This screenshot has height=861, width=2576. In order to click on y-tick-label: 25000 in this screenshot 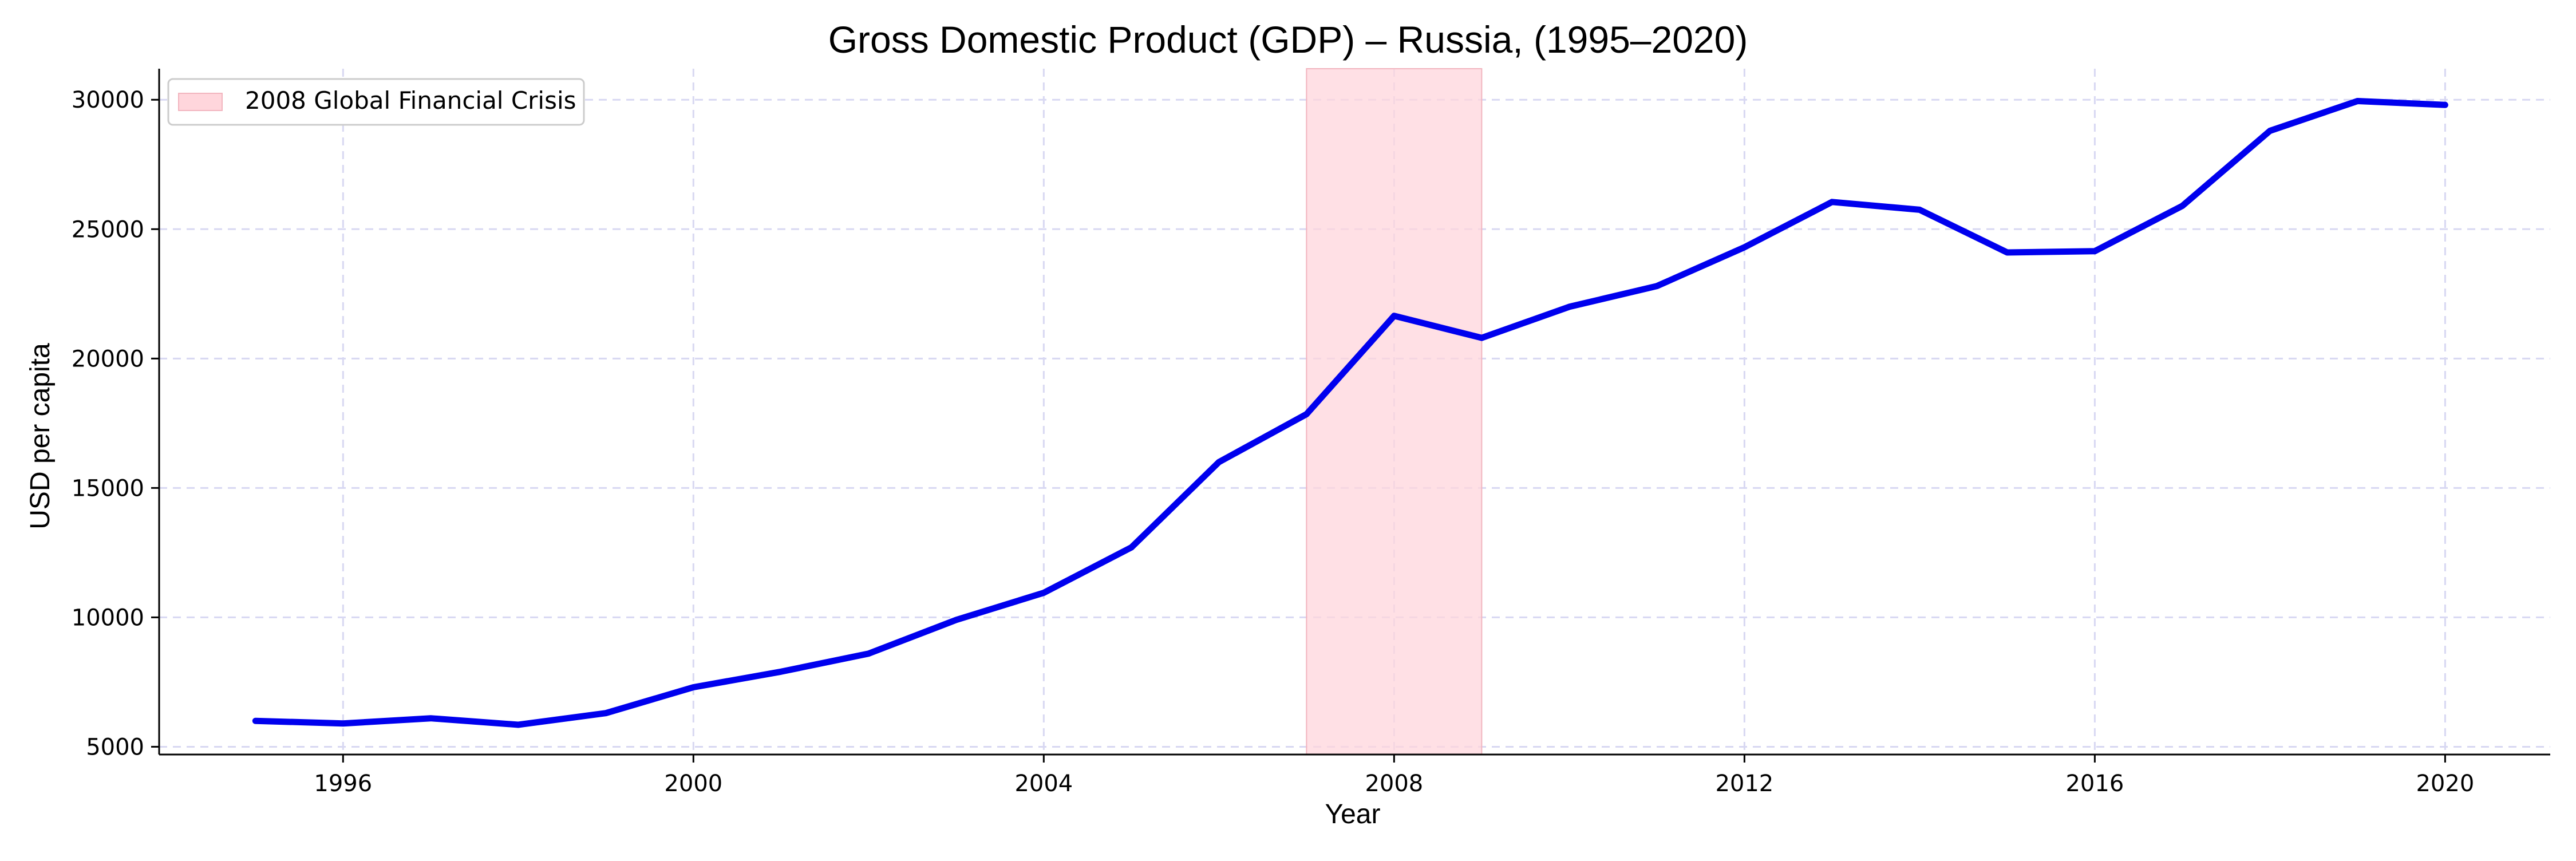, I will do `click(108, 229)`.